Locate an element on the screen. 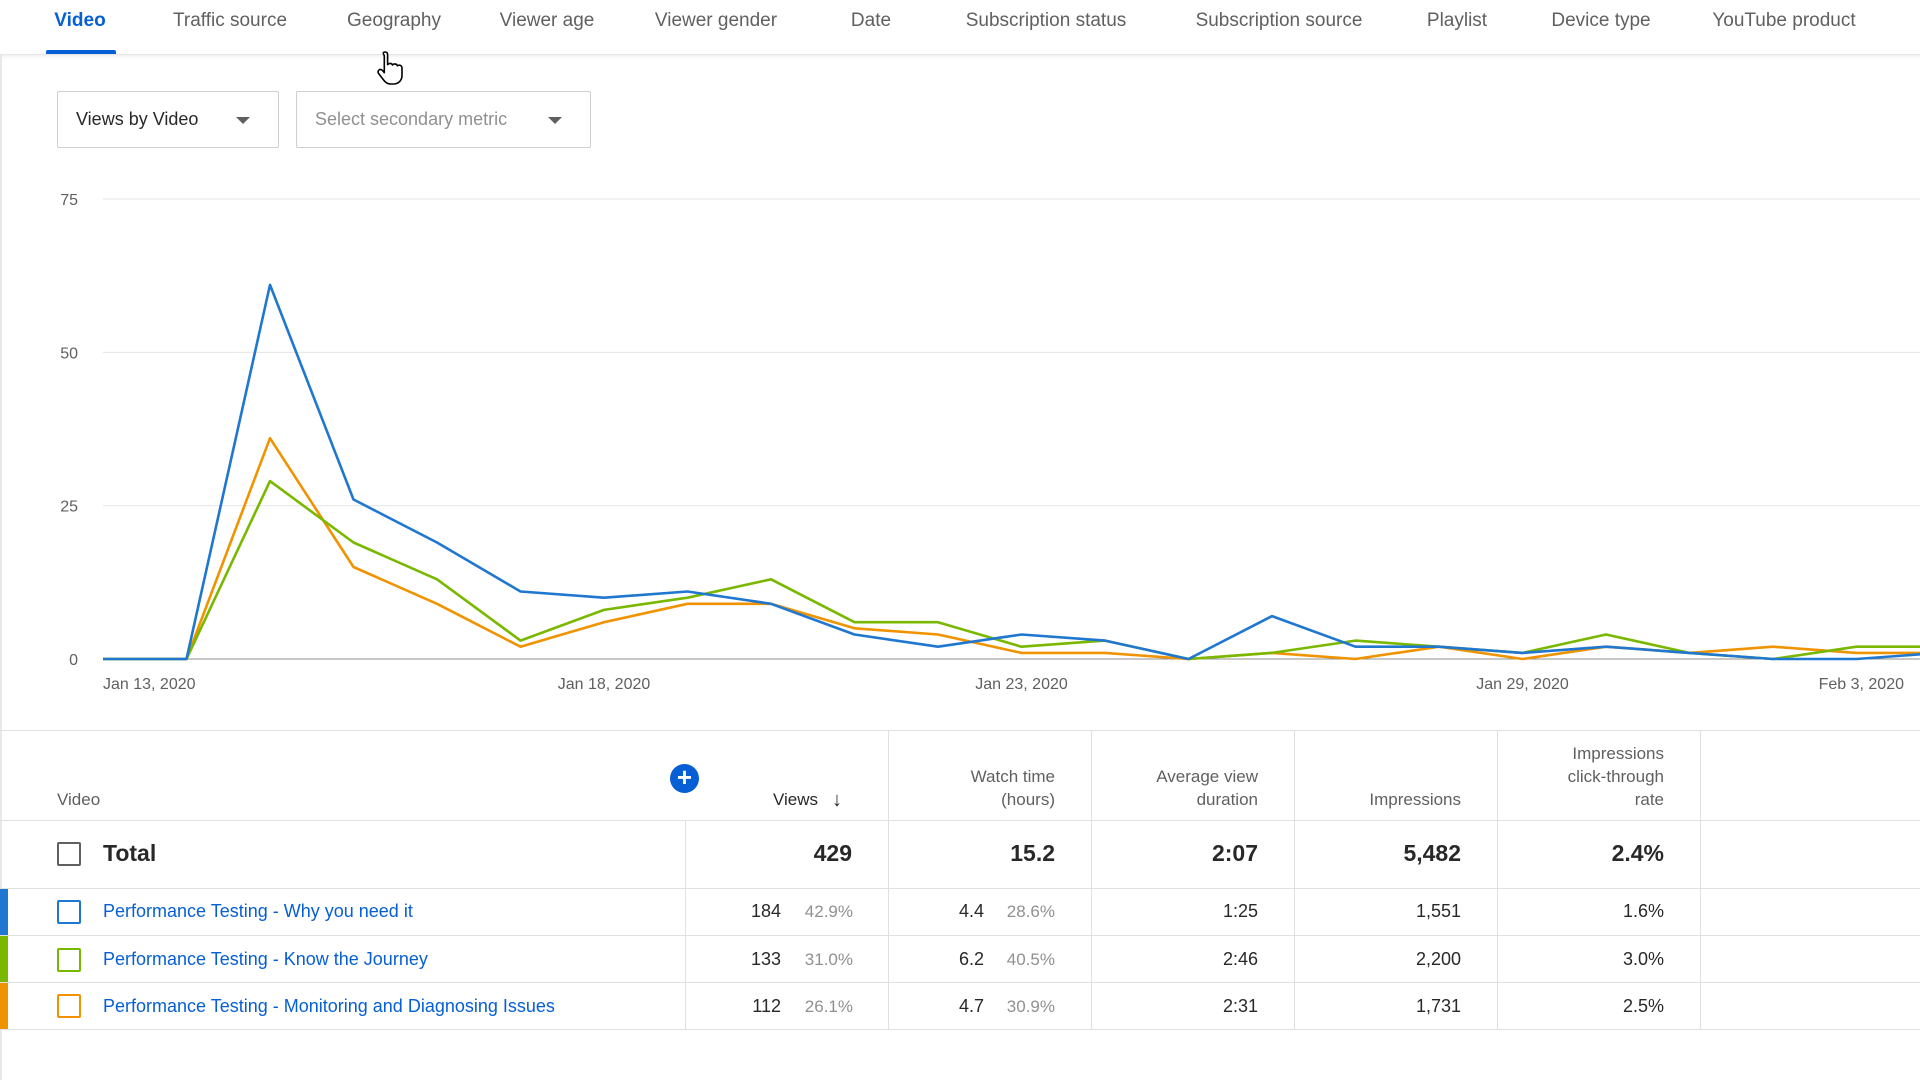 This screenshot has height=1080, width=1920. header-video: Video is located at coordinates (79, 799).